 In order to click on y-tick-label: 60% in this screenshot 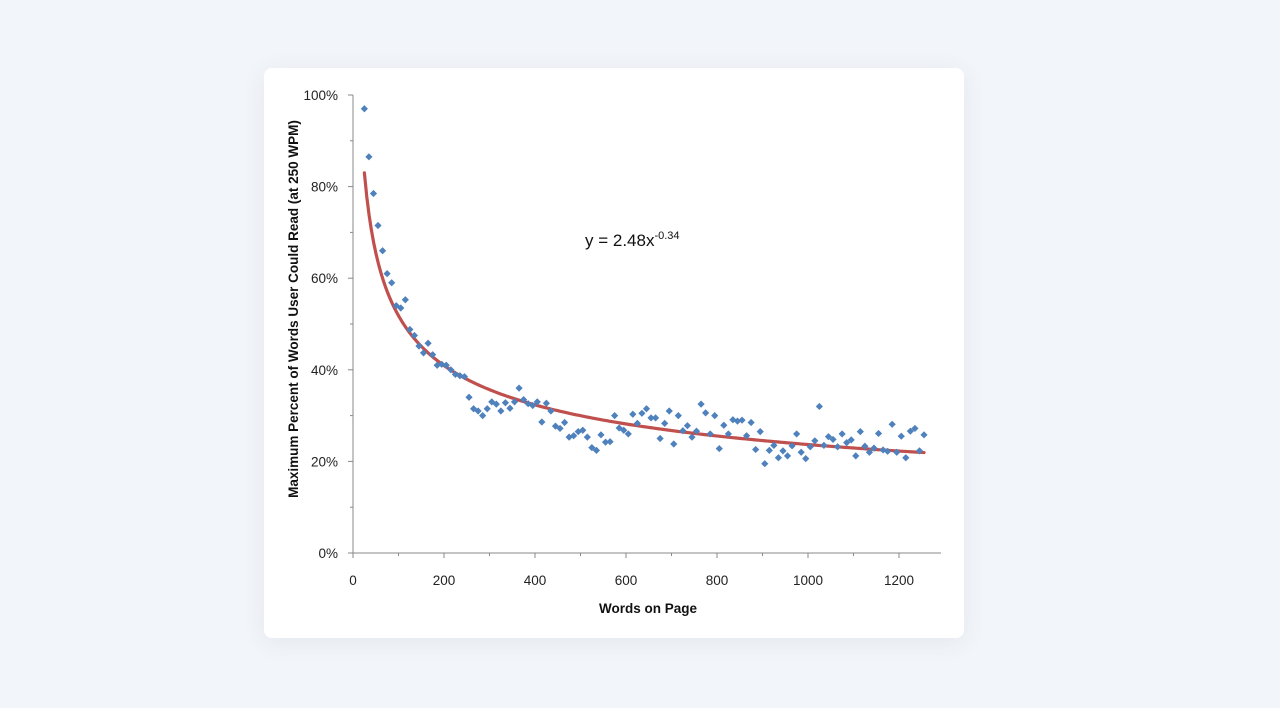, I will do `click(324, 278)`.